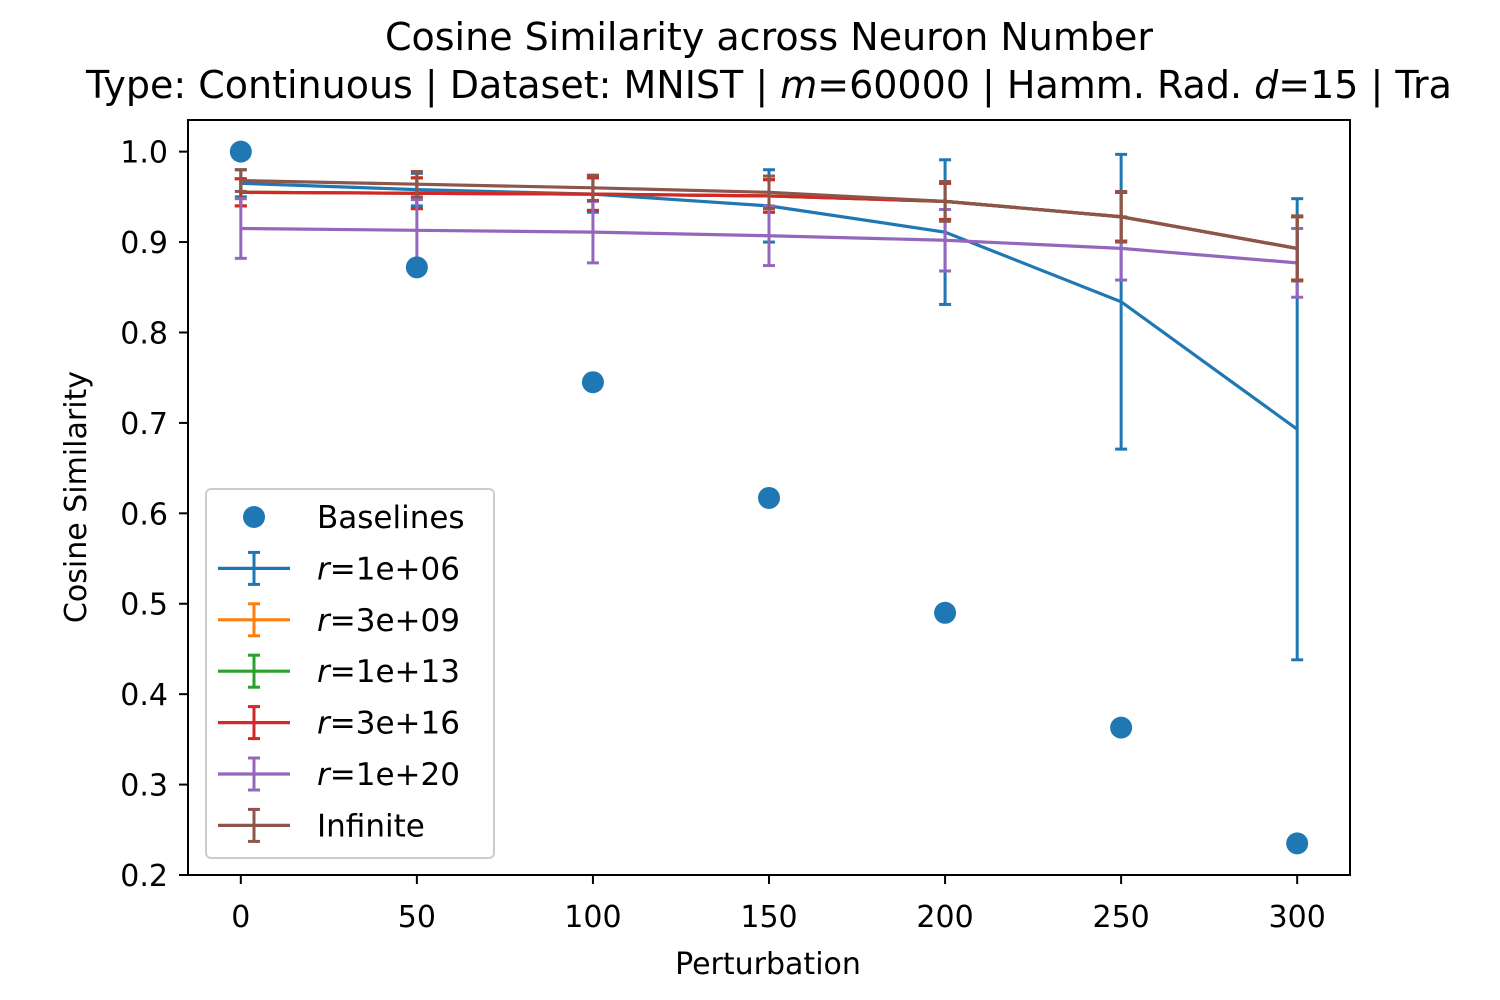 The width and height of the screenshot is (1500, 1000). I want to click on subtitle-part: =60000 | Hamm. Rad., so click(1035, 85).